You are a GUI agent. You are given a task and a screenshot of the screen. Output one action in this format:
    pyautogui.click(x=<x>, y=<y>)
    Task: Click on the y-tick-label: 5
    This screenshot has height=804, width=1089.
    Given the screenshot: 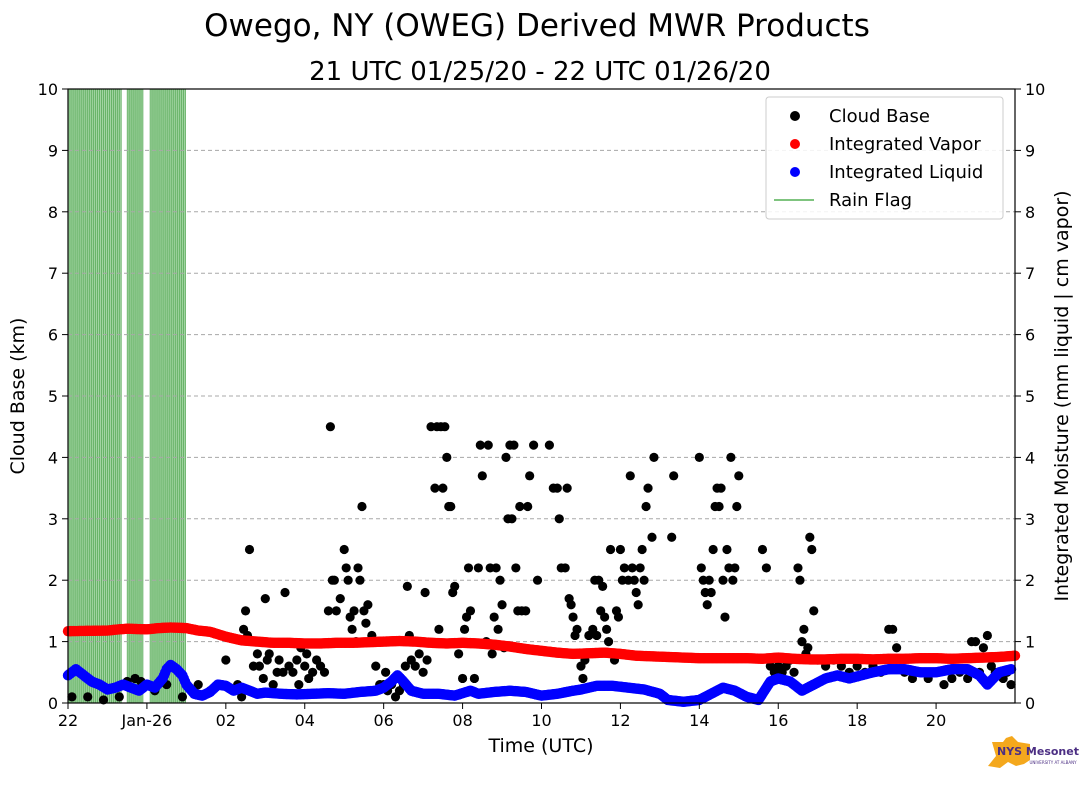 What is the action you would take?
    pyautogui.click(x=53, y=396)
    